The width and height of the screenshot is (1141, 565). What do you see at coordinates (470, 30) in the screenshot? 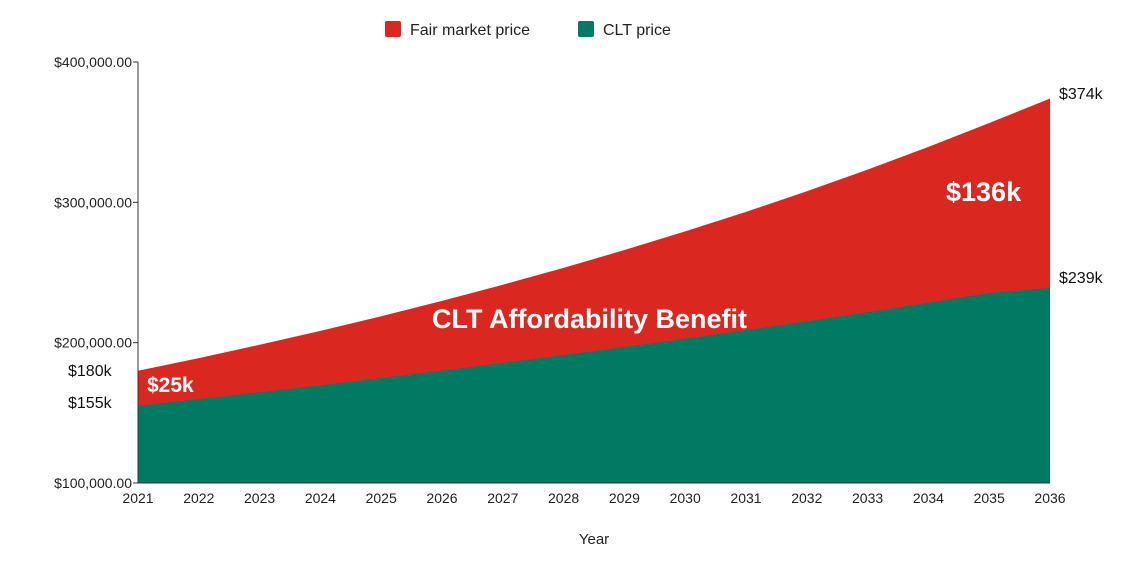
I see `legend-label-fair-market-price: Fair market price` at bounding box center [470, 30].